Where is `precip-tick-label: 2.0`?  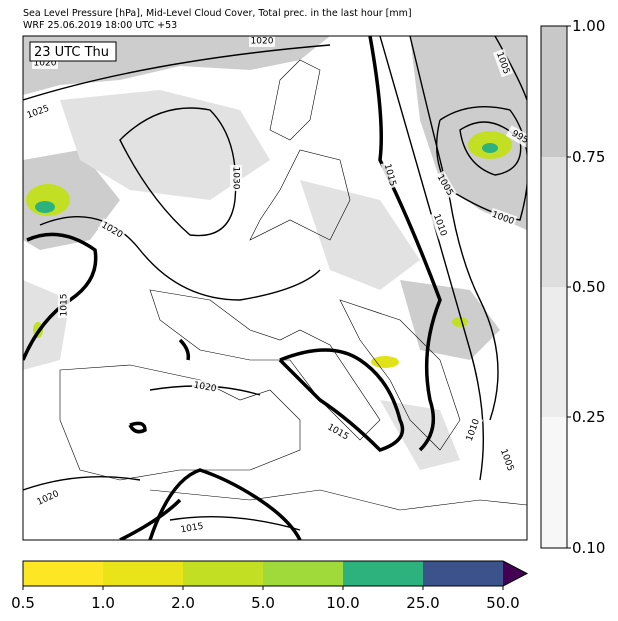 precip-tick-label: 2.0 is located at coordinates (183, 603).